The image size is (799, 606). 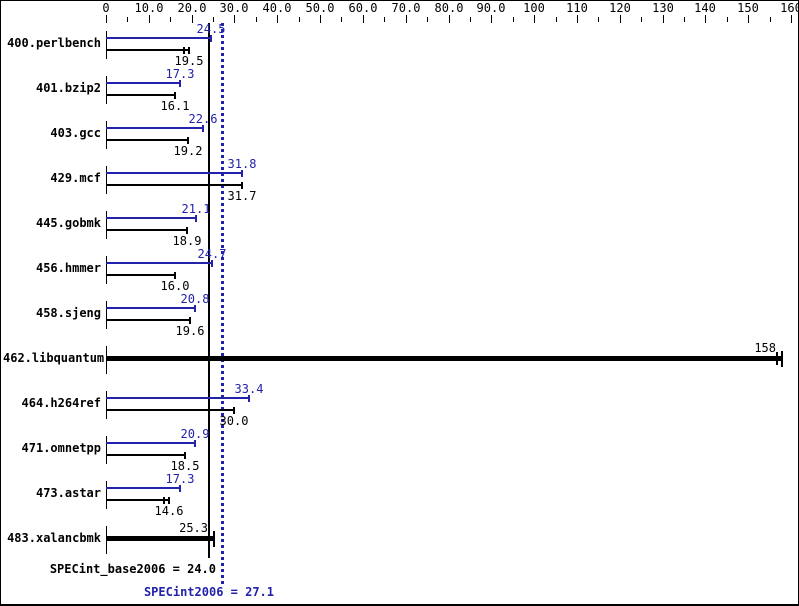 I want to click on benchmark-label: 401.bzip2, so click(x=68, y=88).